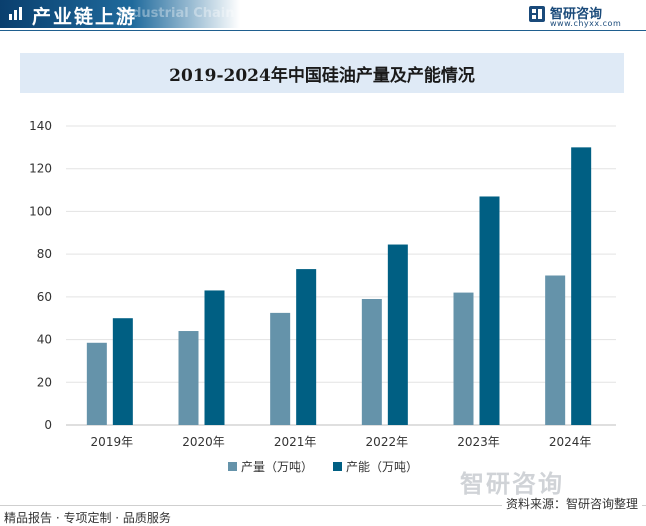 The width and height of the screenshot is (646, 526). Describe the element at coordinates (203, 442) in the screenshot. I see `x-tick-label: 2020年` at that location.